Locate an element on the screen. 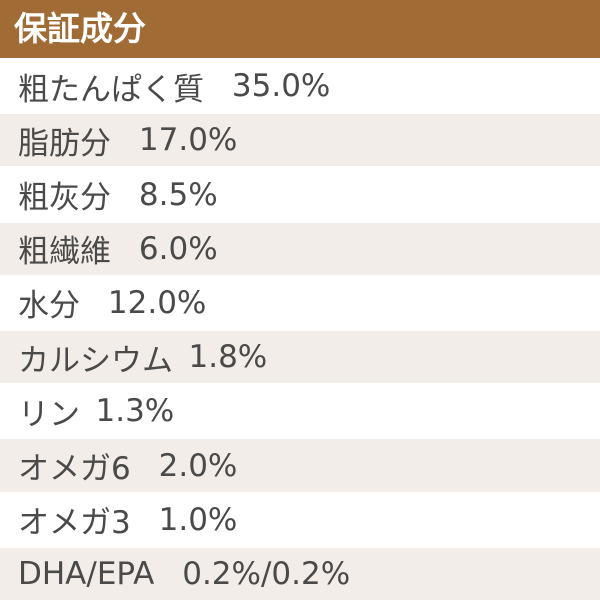  table-row: オメガ6 2.0% is located at coordinates (300, 464).